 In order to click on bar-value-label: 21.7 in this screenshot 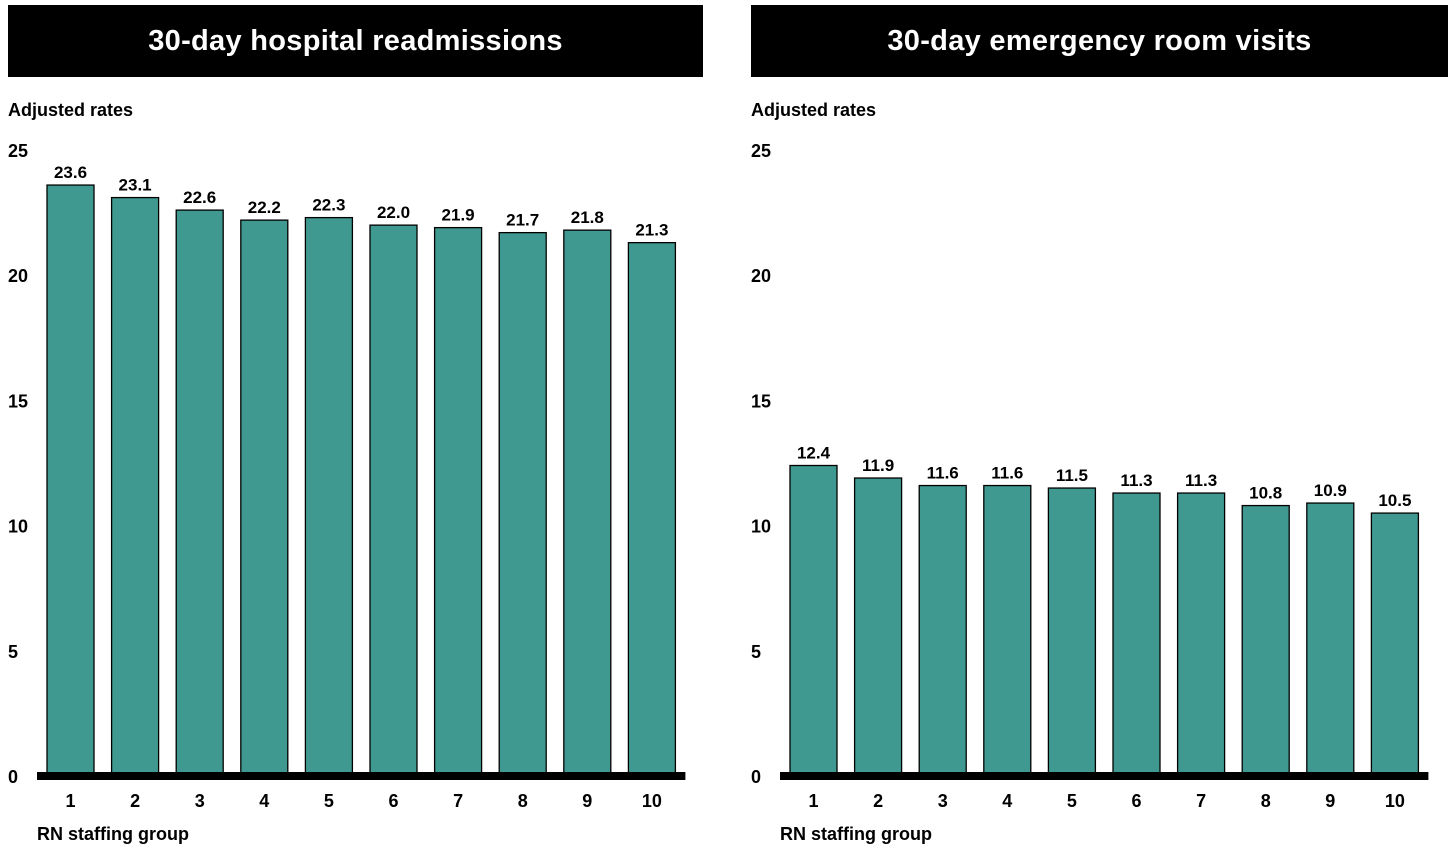, I will do `click(522, 220)`.